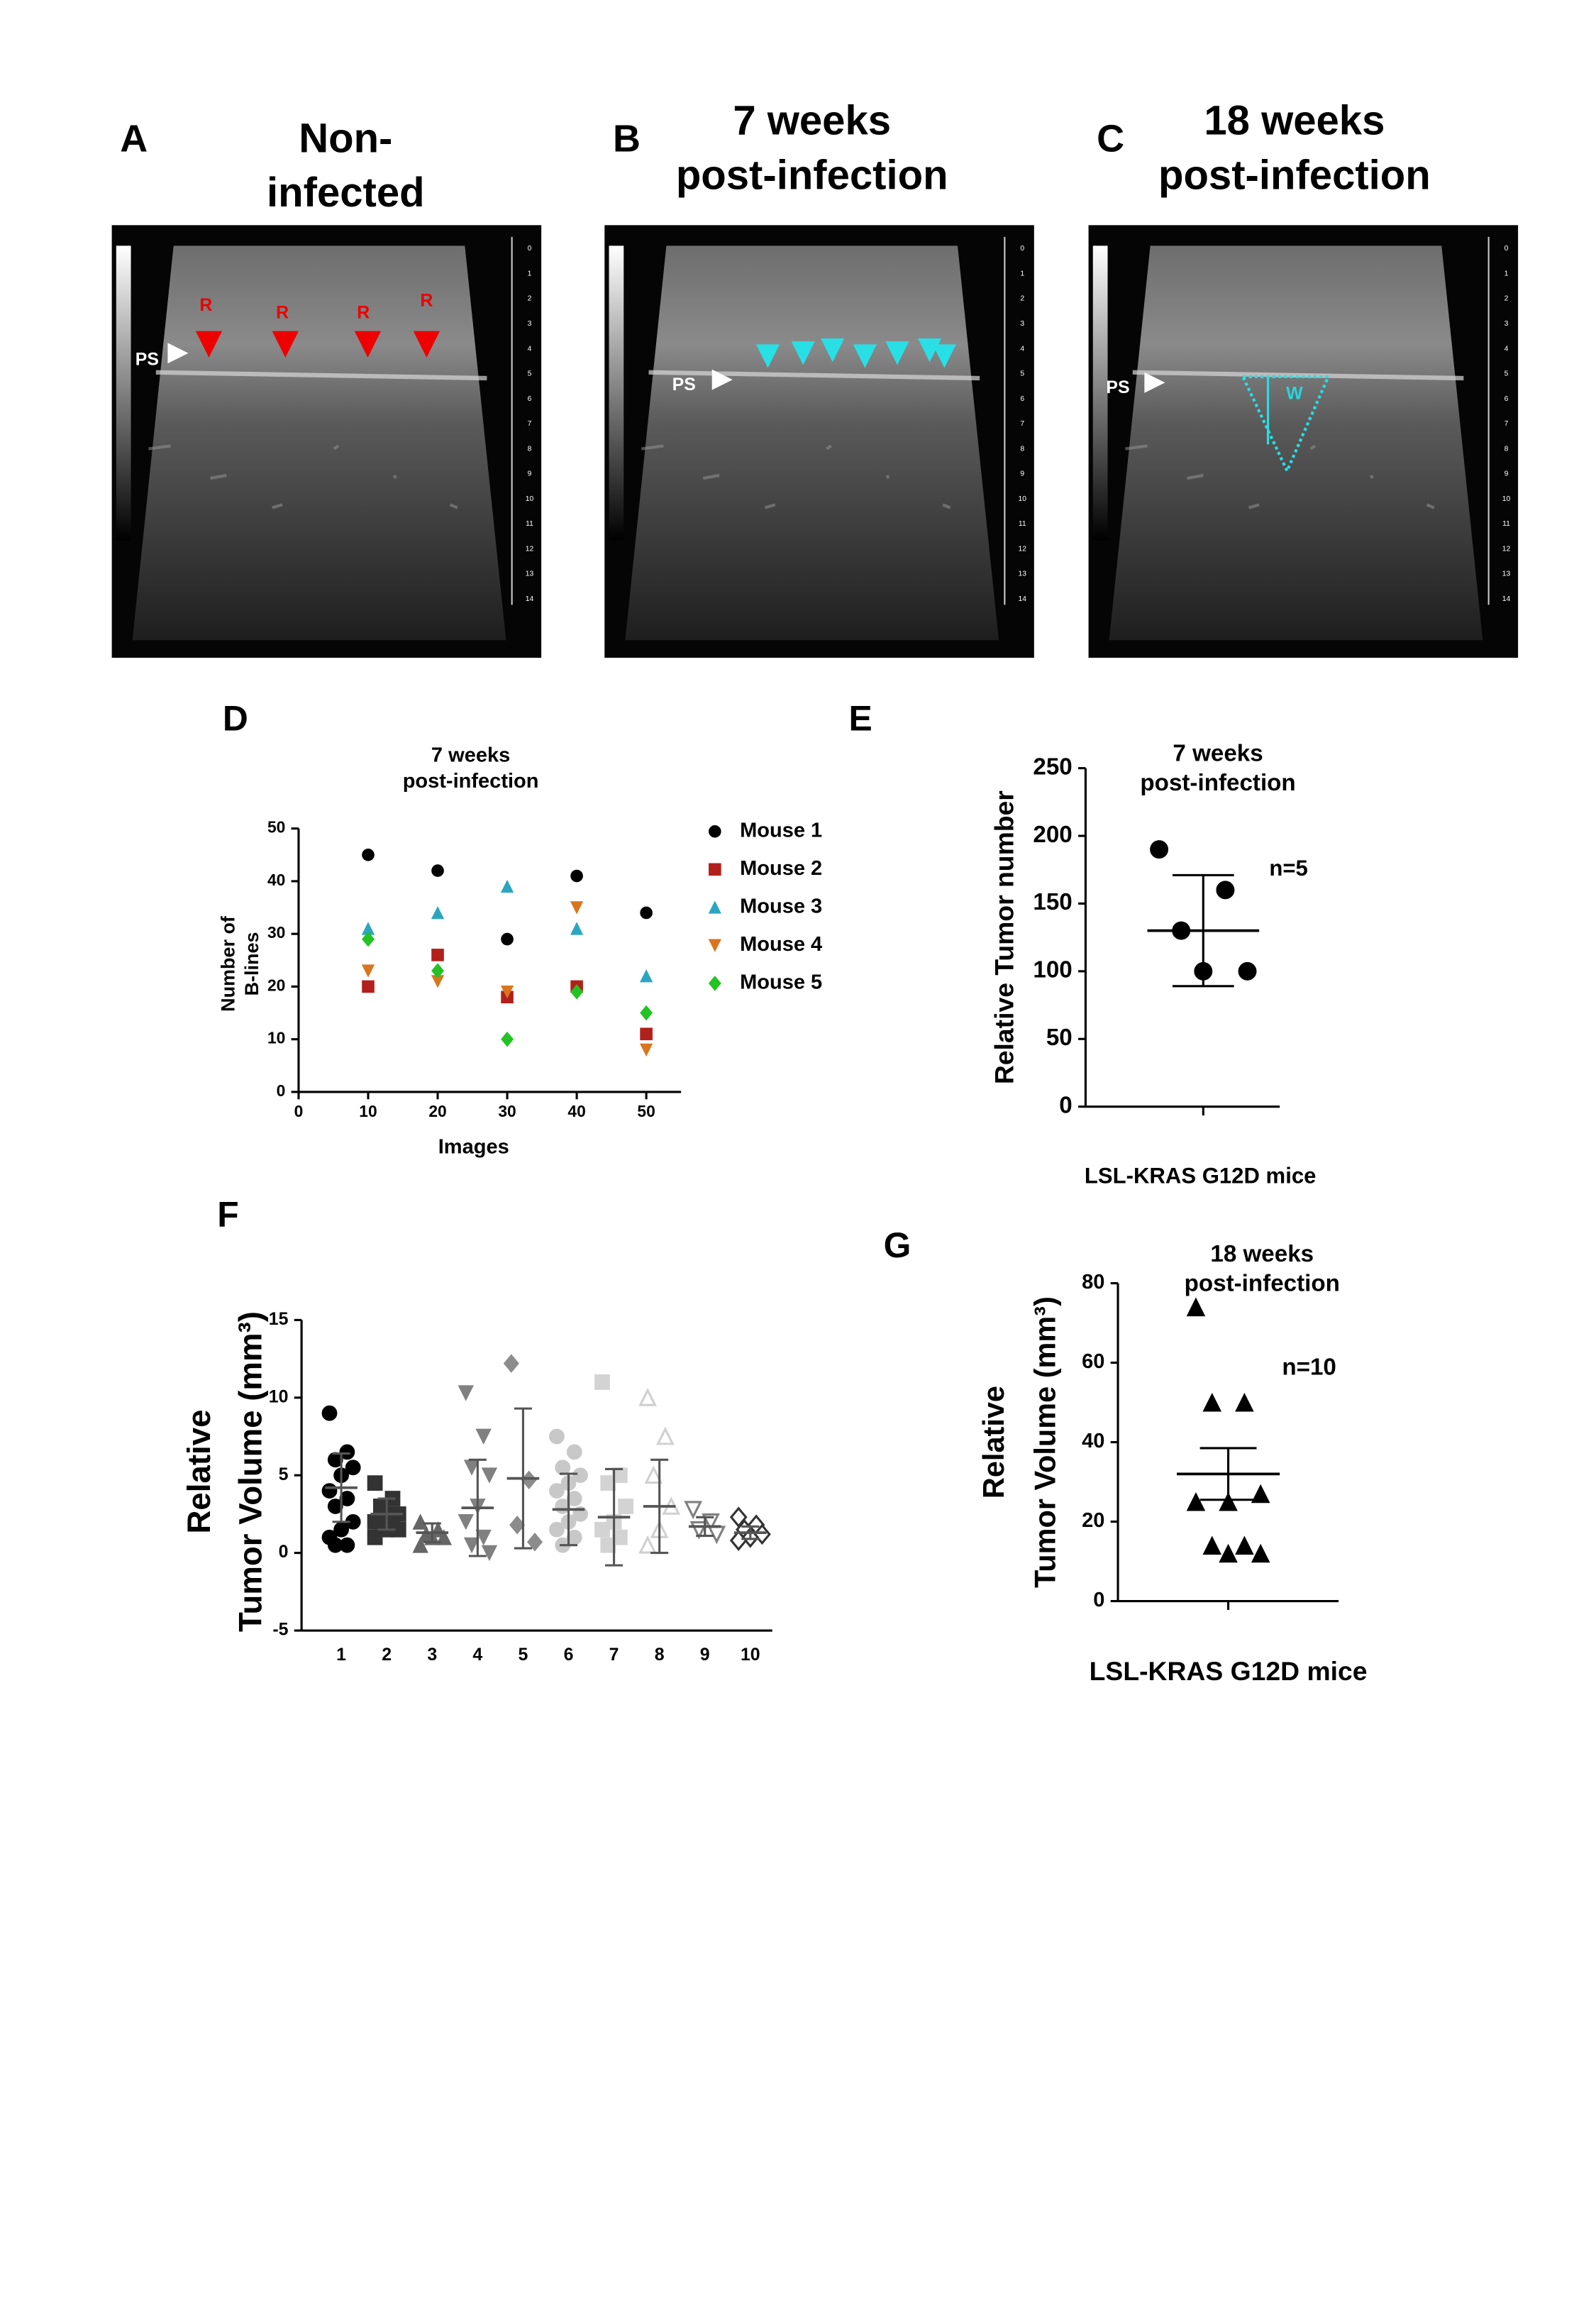 This screenshot has height=2306, width=1596. Describe the element at coordinates (576, 1111) in the screenshot. I see `x-tick-label: 40` at that location.